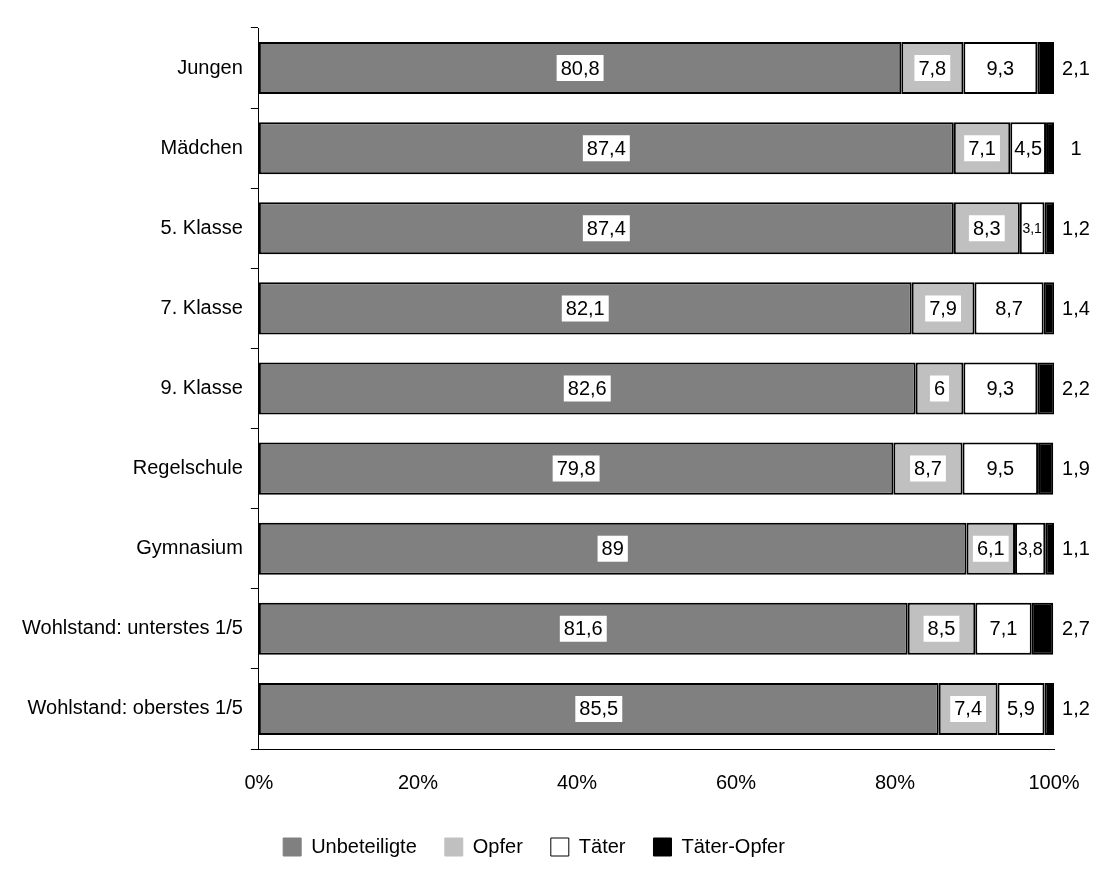 This screenshot has width=1112, height=881. Describe the element at coordinates (1076, 388) in the screenshot. I see `data-label: 2,2` at that location.